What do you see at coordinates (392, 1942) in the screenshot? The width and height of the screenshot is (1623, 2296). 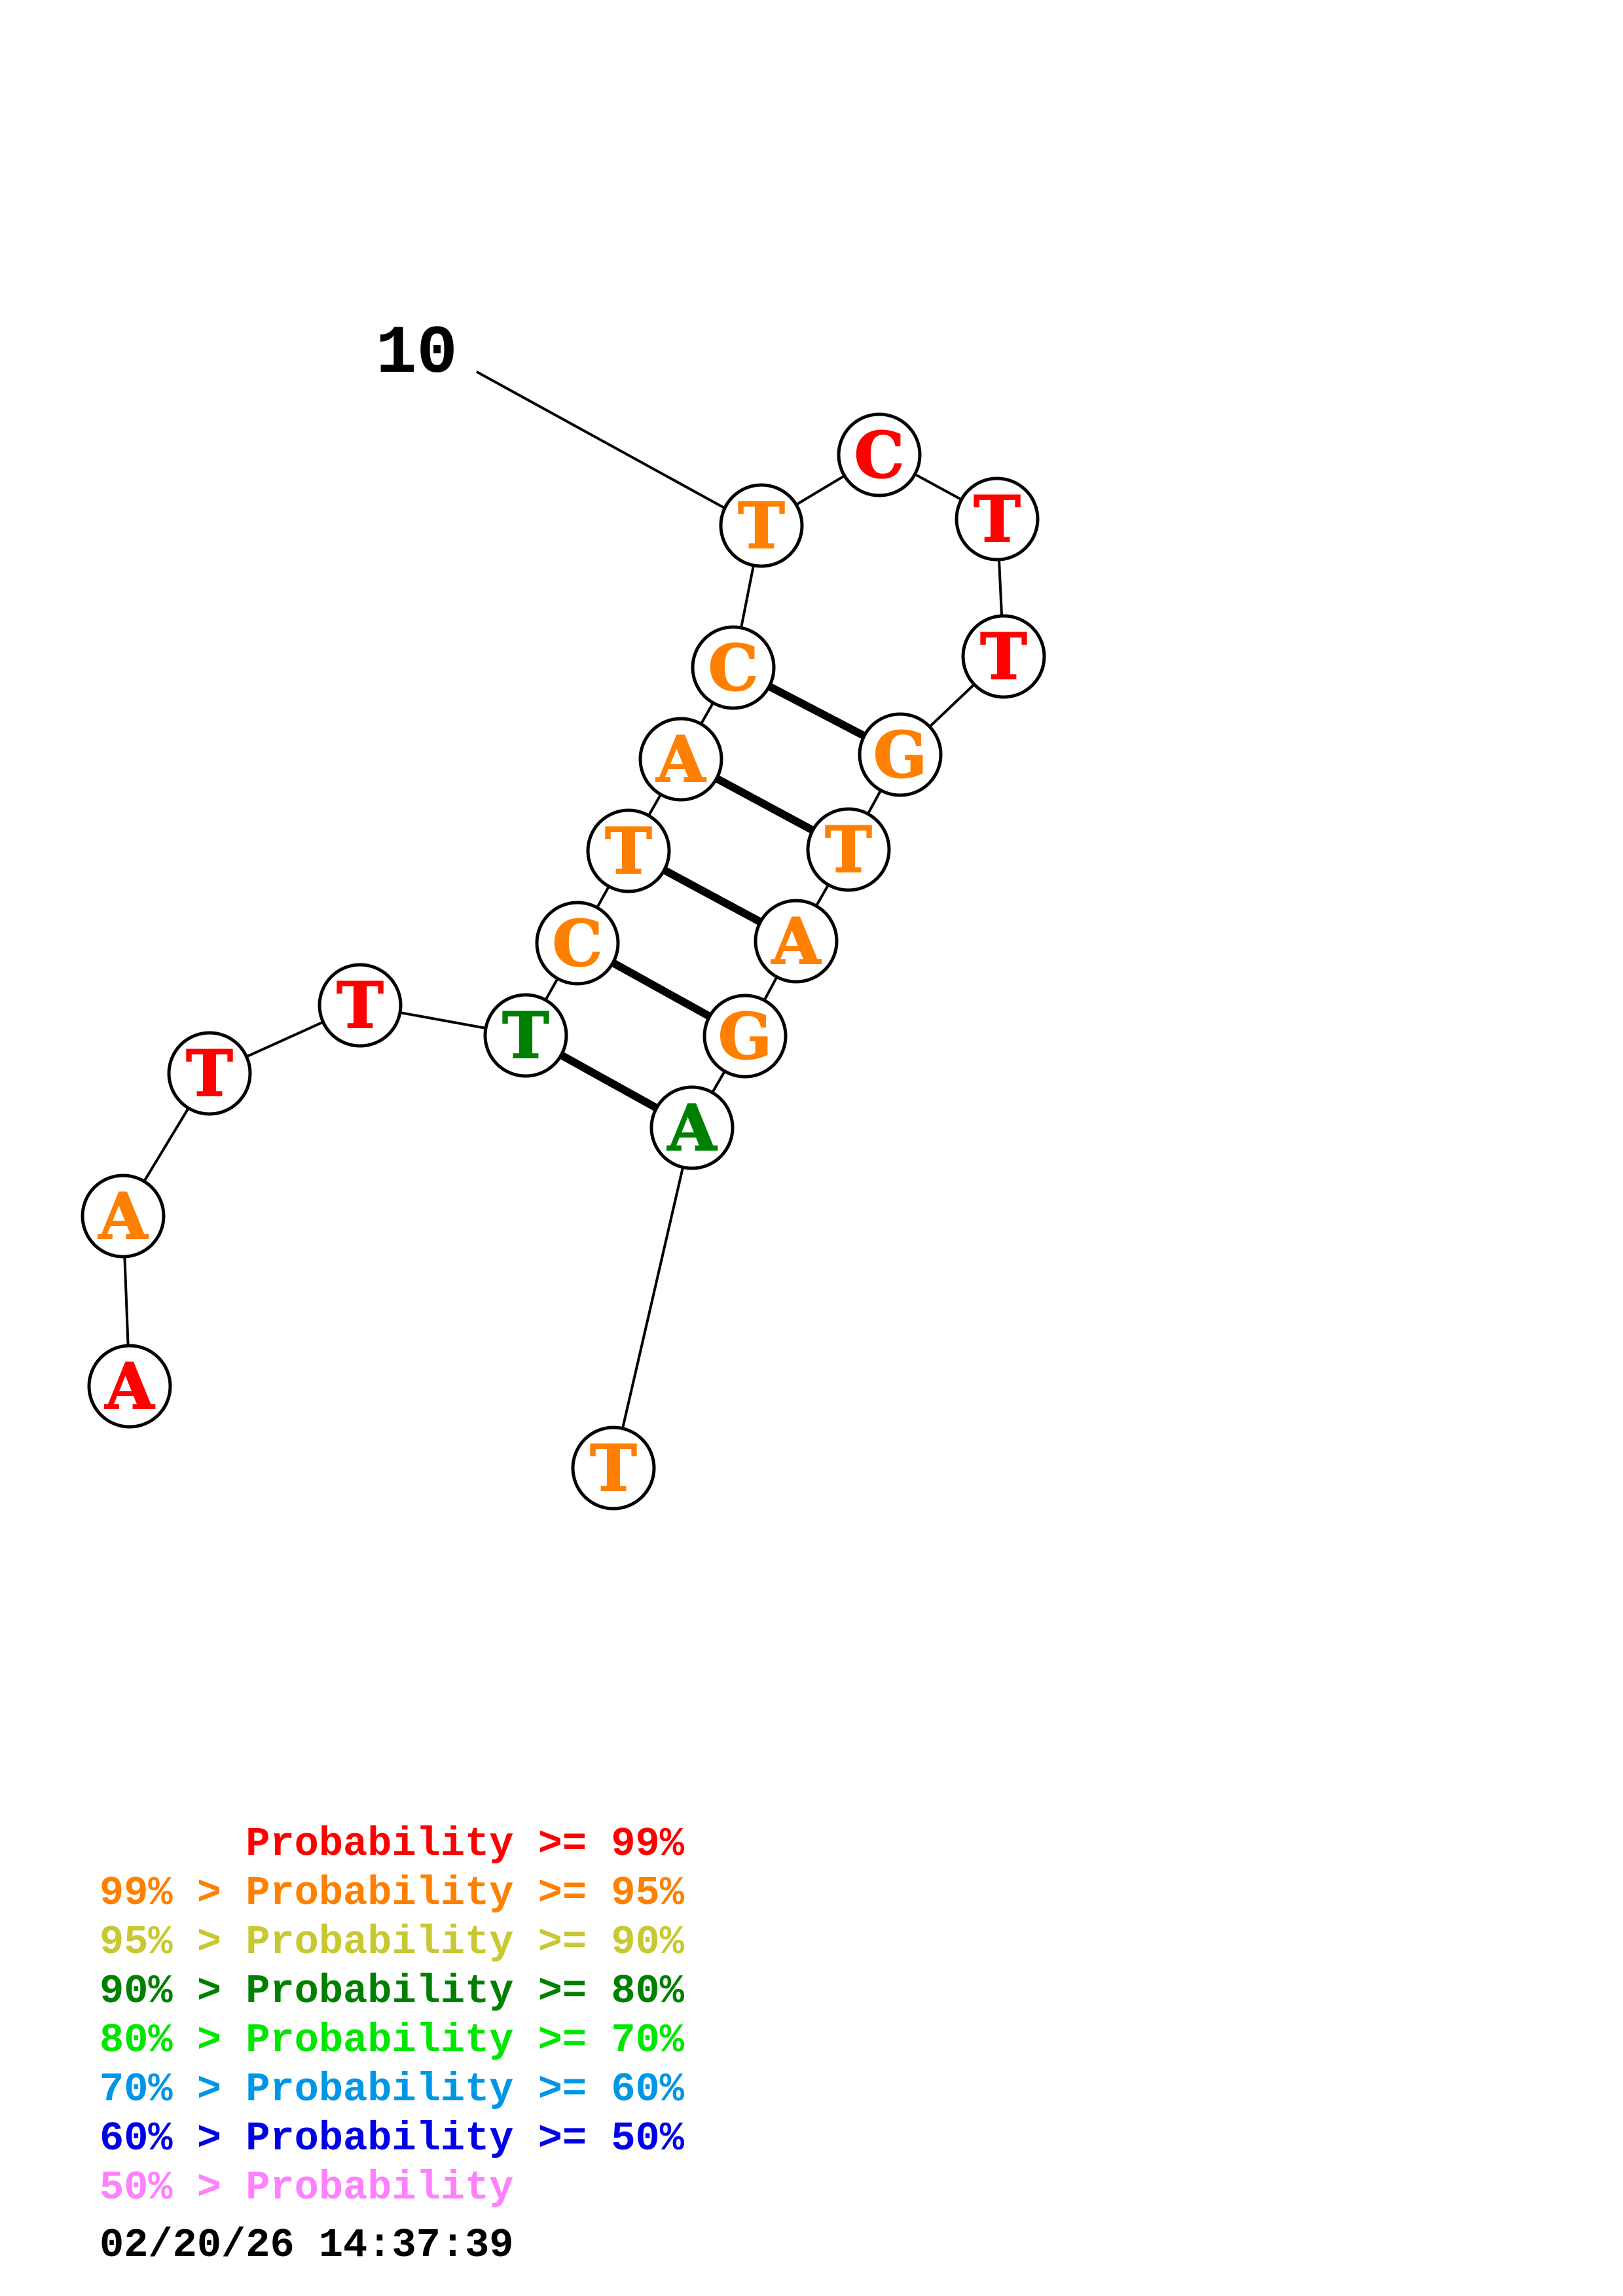 I see `legend-entry: 95% > Probability >= 90%` at bounding box center [392, 1942].